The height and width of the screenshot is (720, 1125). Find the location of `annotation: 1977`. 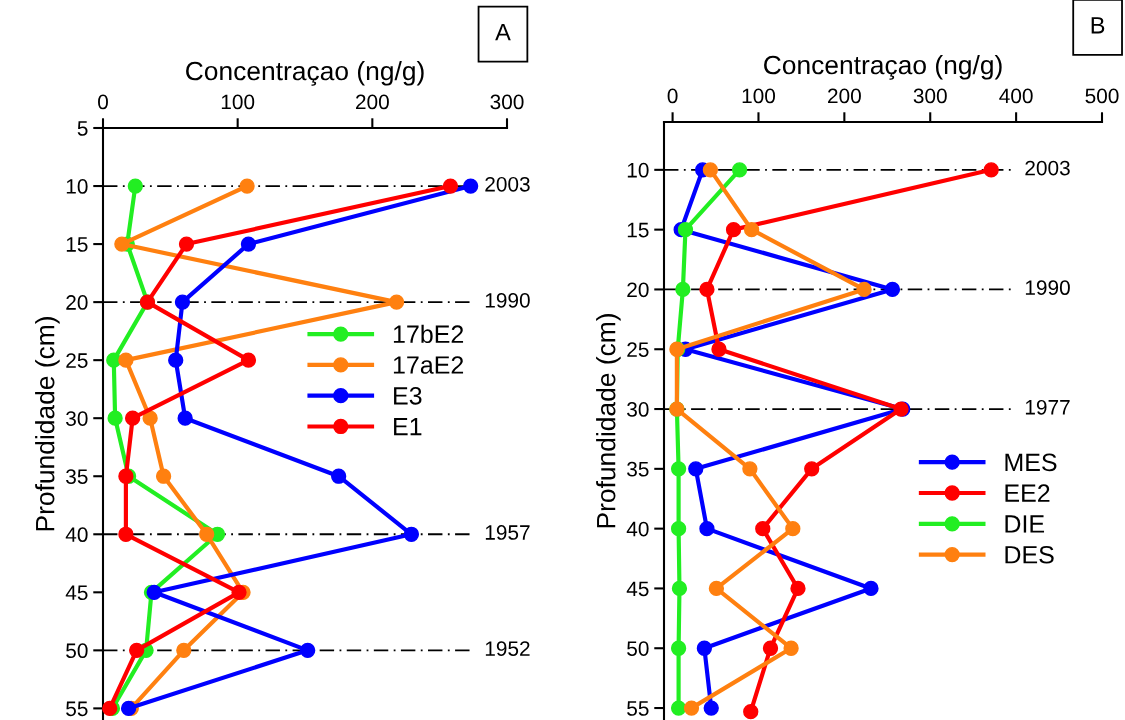

annotation: 1977 is located at coordinates (1047, 407).